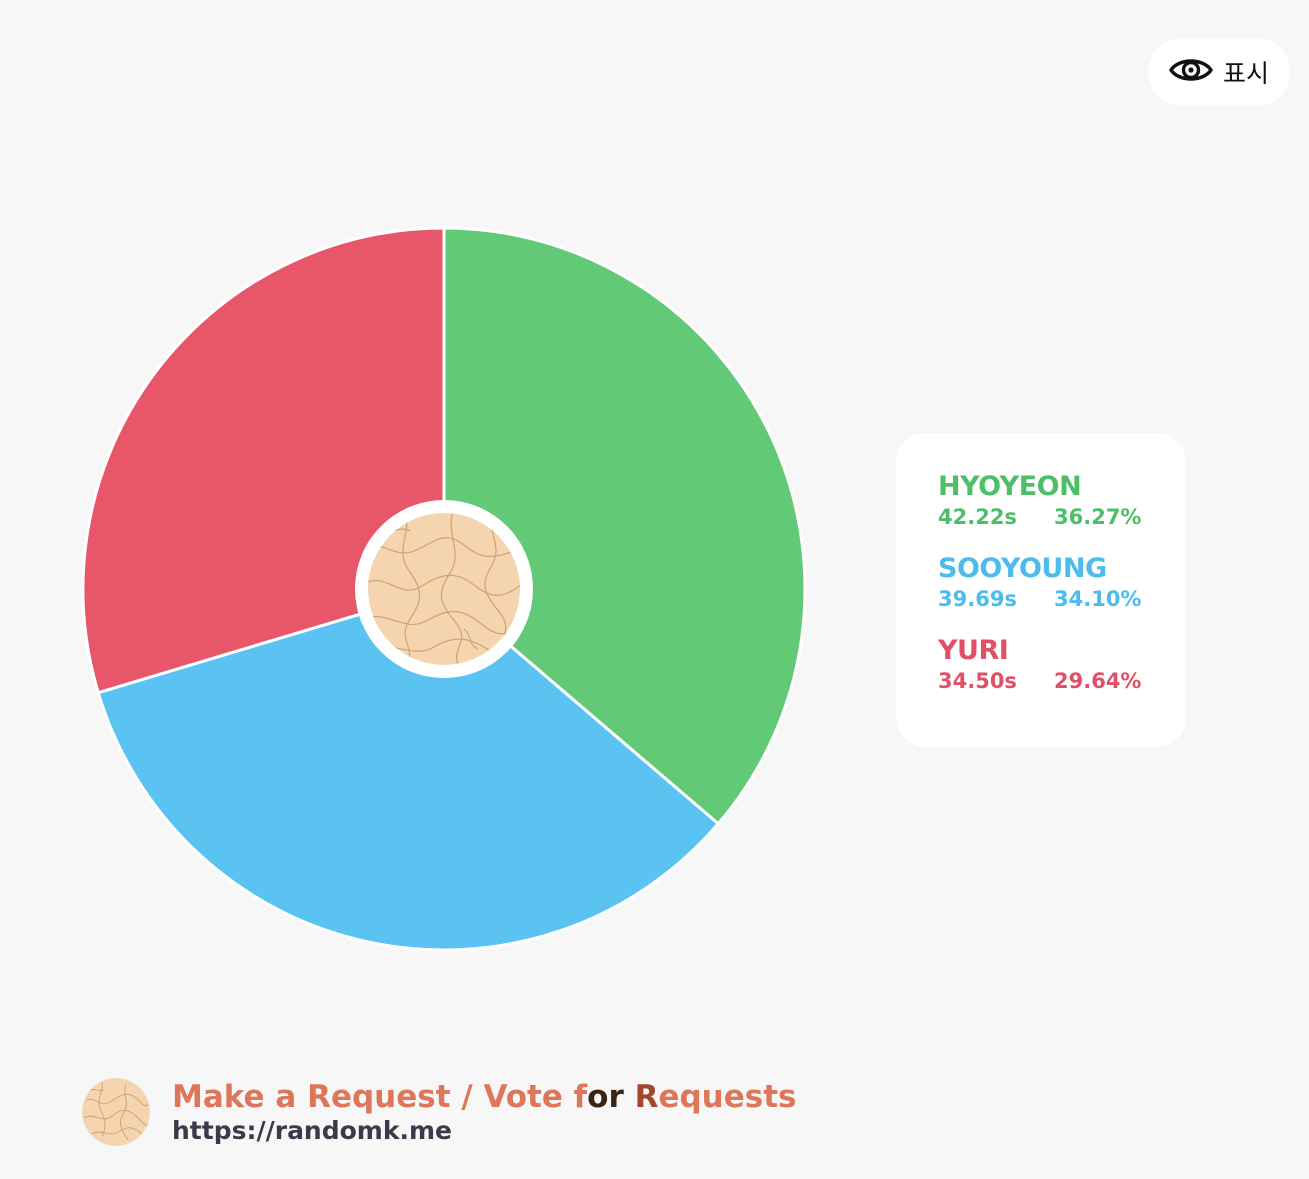 Image resolution: width=1309 pixels, height=1179 pixels. What do you see at coordinates (263, 460) in the screenshot?
I see `pie-slice-yuri` at bounding box center [263, 460].